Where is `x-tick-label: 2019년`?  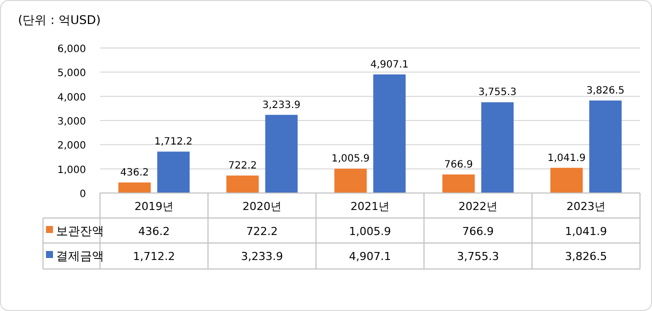
x-tick-label: 2019년 is located at coordinates (154, 206).